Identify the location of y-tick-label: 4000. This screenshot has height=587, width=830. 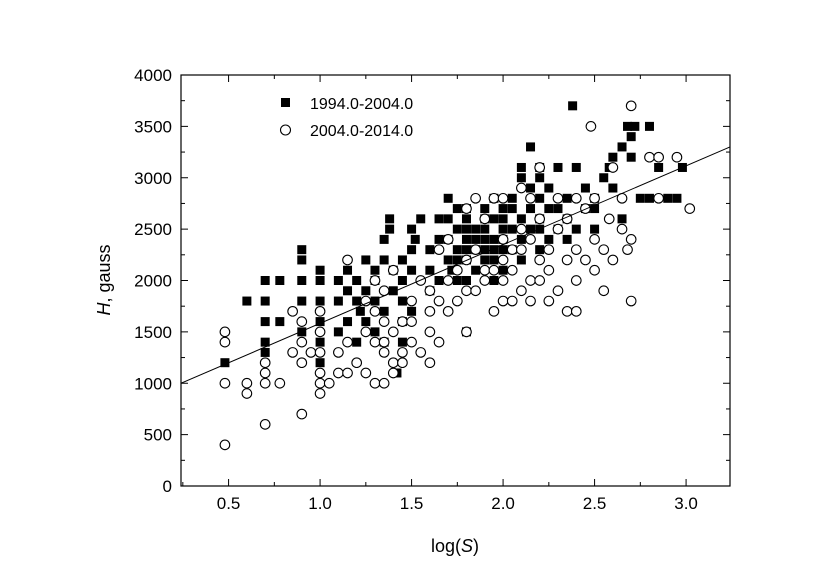
(153, 75).